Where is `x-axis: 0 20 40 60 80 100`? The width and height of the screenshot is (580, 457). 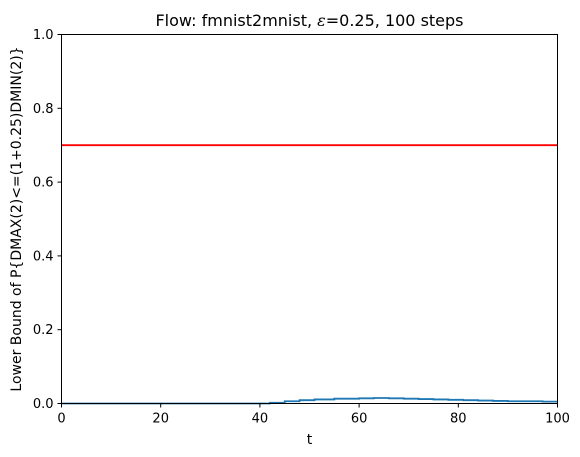 x-axis: 0 20 40 60 80 100 is located at coordinates (313, 415).